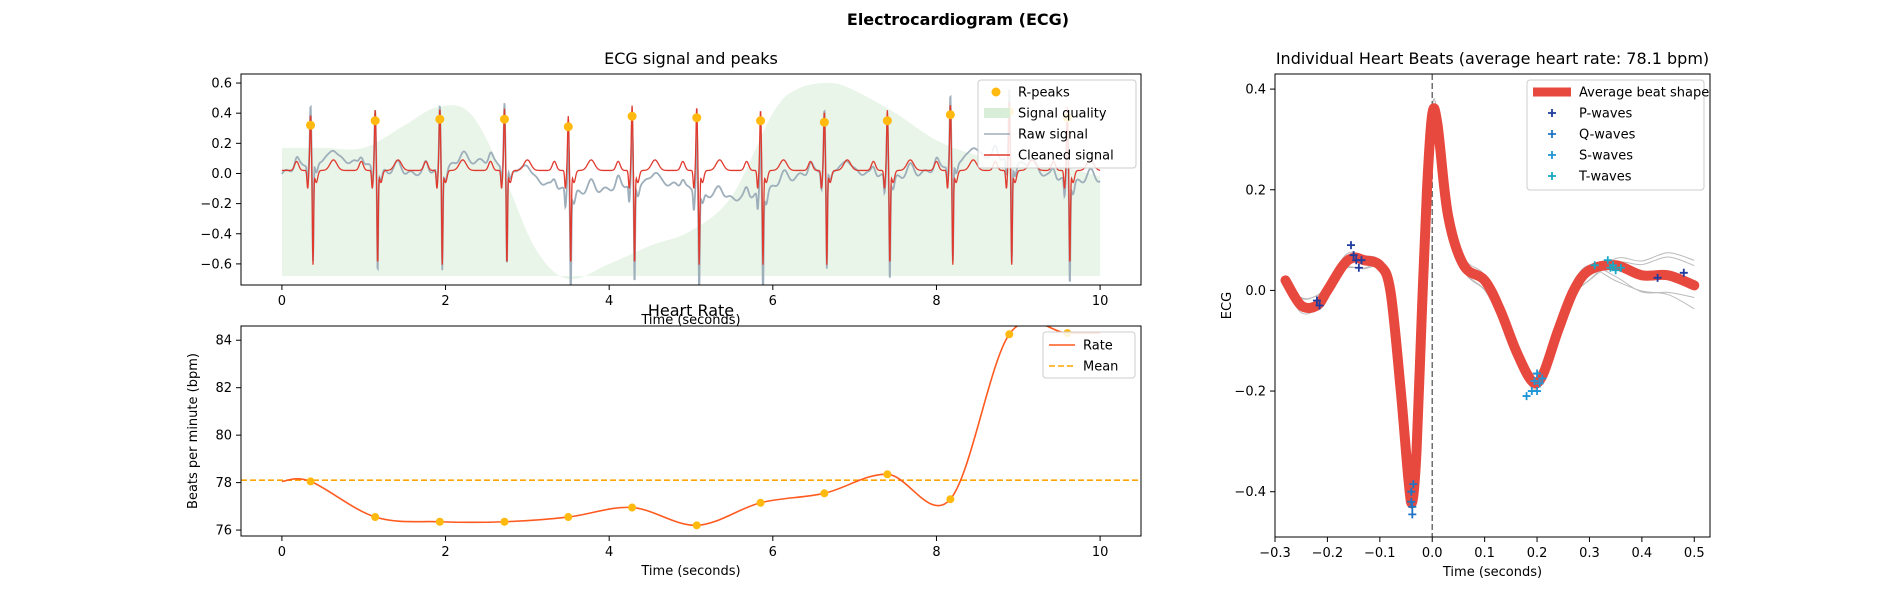 Image resolution: width=1900 pixels, height=600 pixels. What do you see at coordinates (216, 264) in the screenshot?
I see `ecg-ytick-label: −0.6` at bounding box center [216, 264].